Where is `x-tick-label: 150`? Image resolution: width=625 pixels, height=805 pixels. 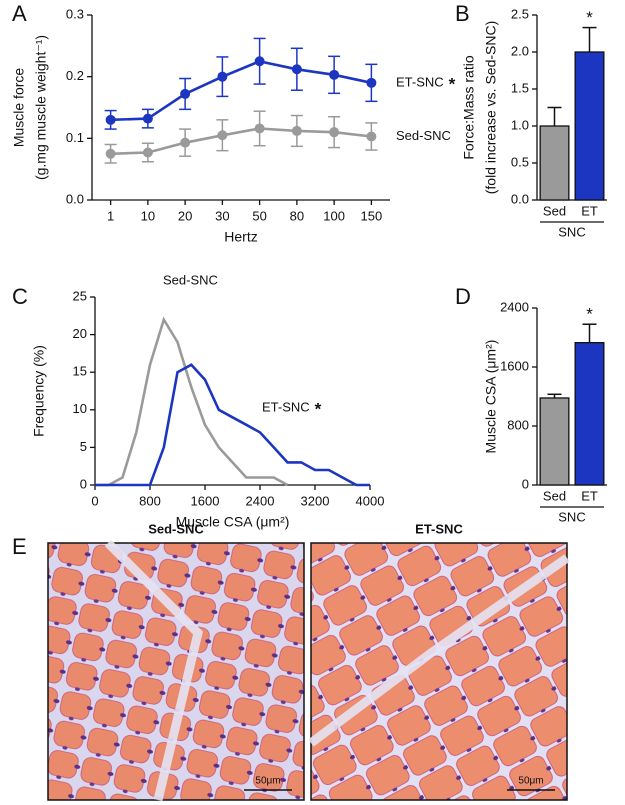
x-tick-label: 150 is located at coordinates (372, 215).